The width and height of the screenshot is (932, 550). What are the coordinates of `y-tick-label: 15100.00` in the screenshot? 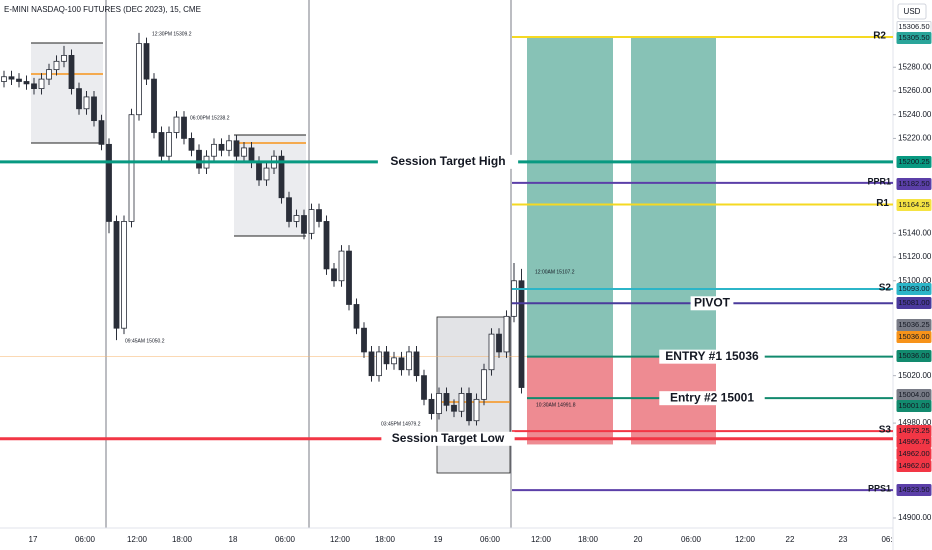 It's located at (915, 280).